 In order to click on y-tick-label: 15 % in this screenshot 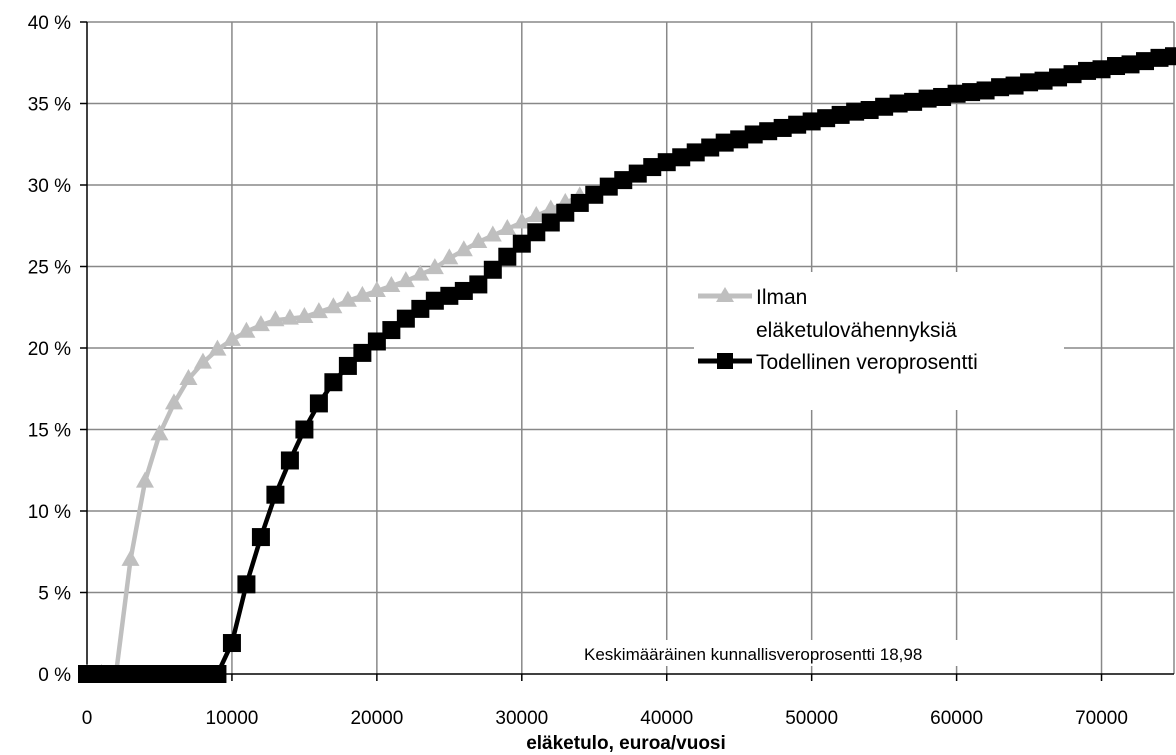, I will do `click(49, 431)`.